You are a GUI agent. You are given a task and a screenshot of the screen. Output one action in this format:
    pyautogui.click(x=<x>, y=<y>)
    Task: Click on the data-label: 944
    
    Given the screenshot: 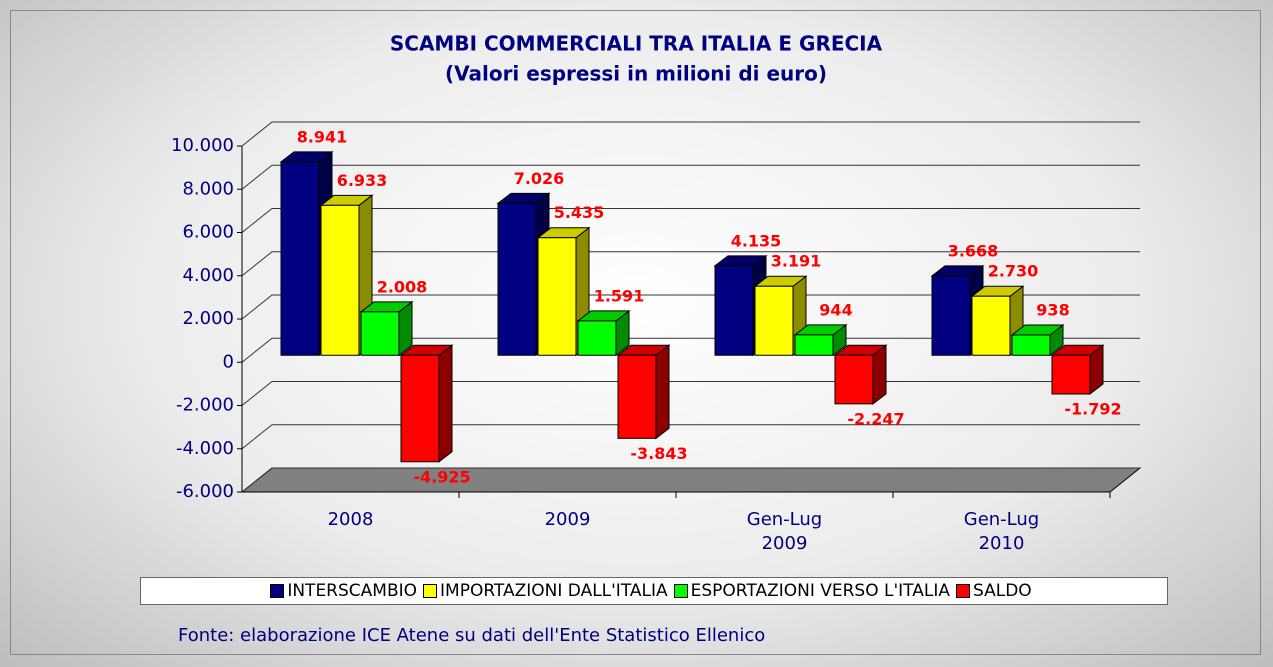 What is the action you would take?
    pyautogui.click(x=835, y=309)
    